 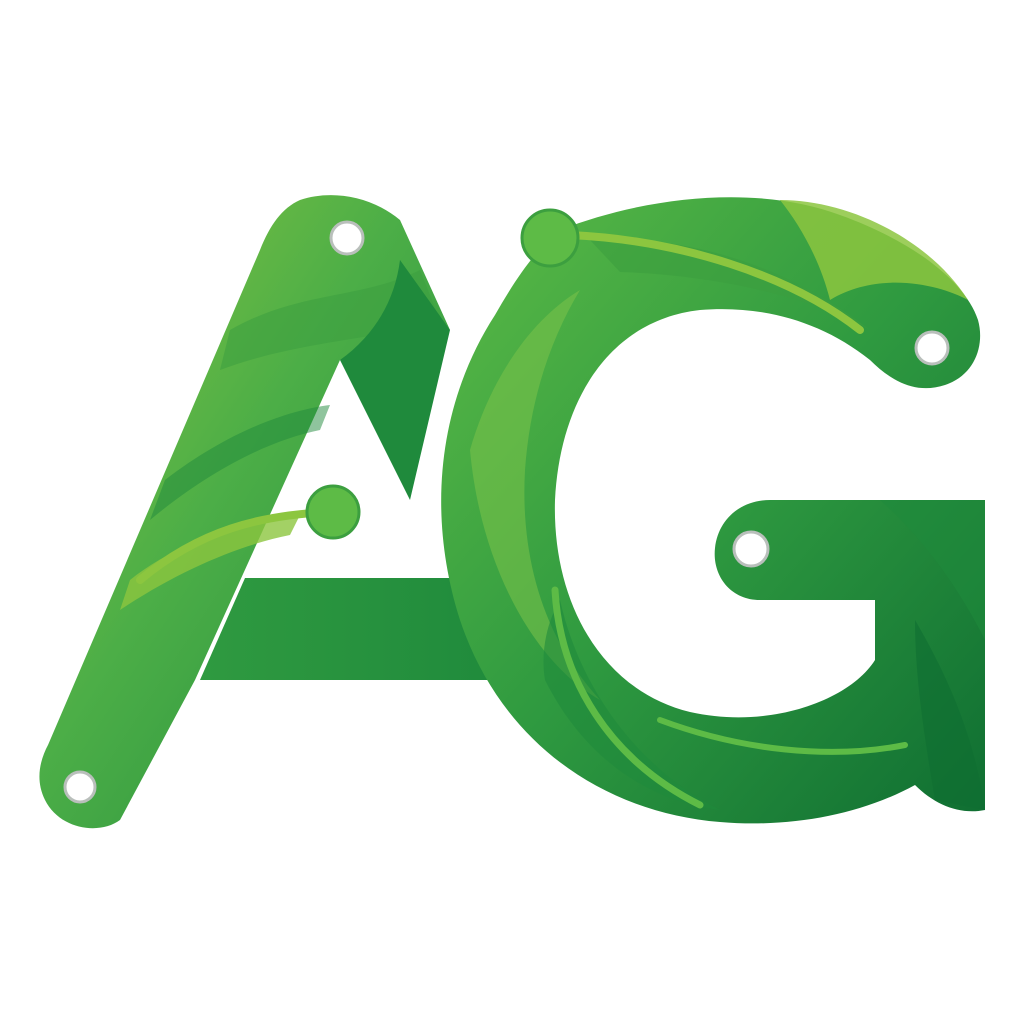 I want to click on letter-a-right-blade, so click(x=395, y=380).